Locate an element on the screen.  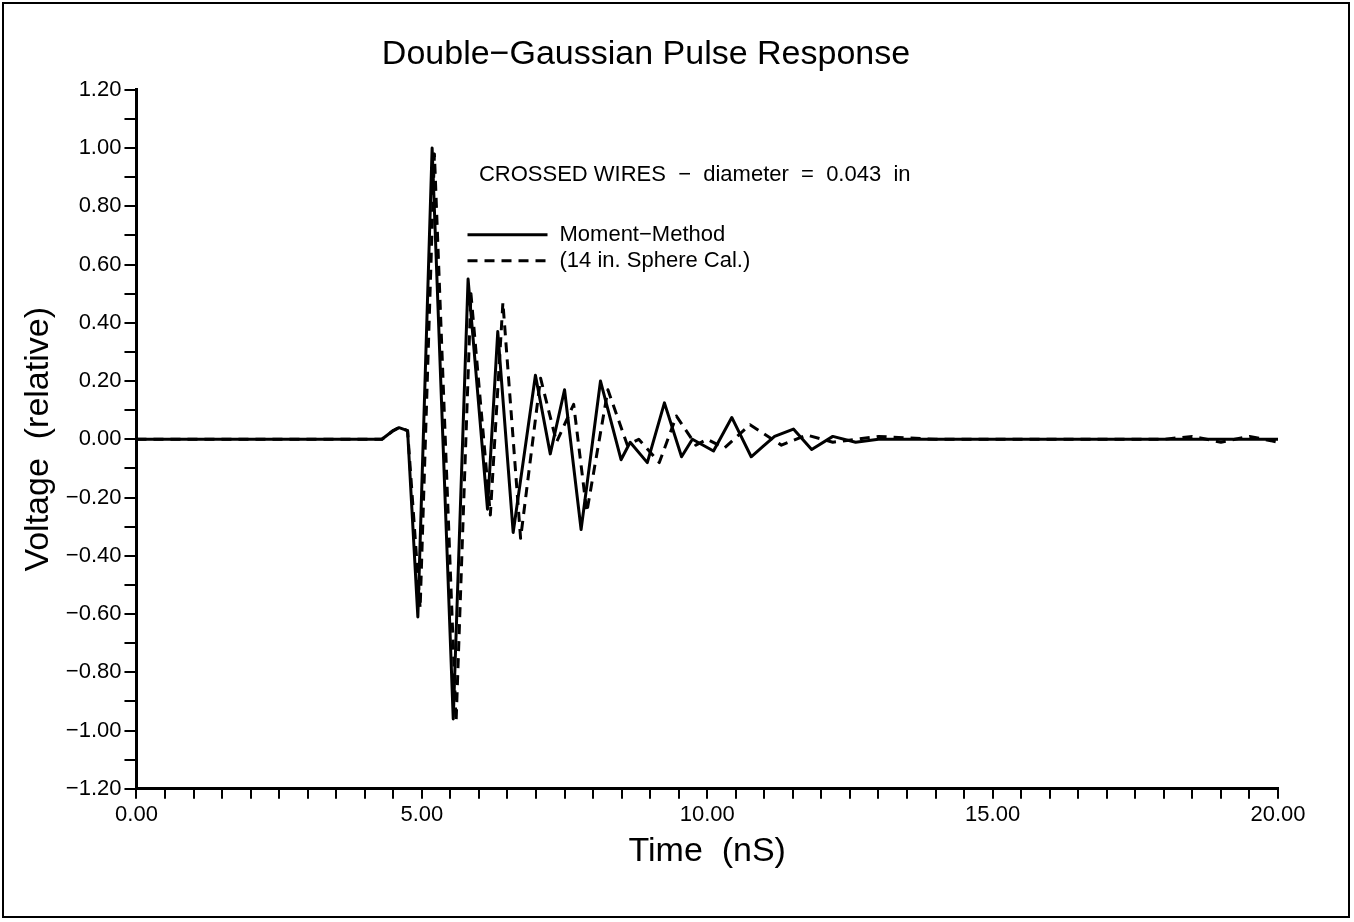
y-tick-label: −1.00 is located at coordinates (93, 729).